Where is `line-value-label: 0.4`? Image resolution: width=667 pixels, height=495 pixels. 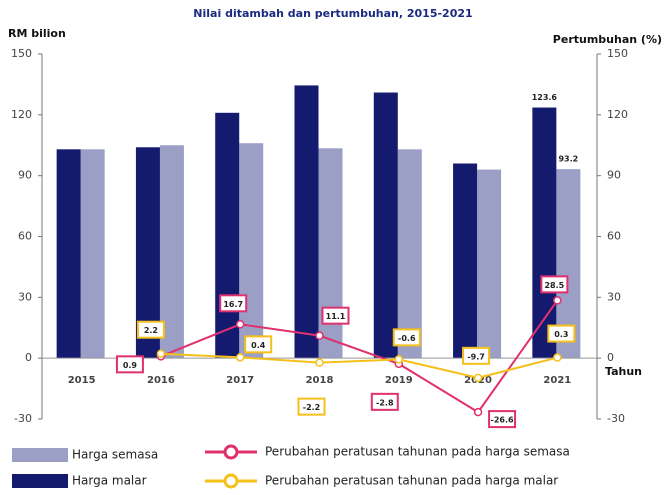
line-value-label: 0.4 is located at coordinates (258, 345).